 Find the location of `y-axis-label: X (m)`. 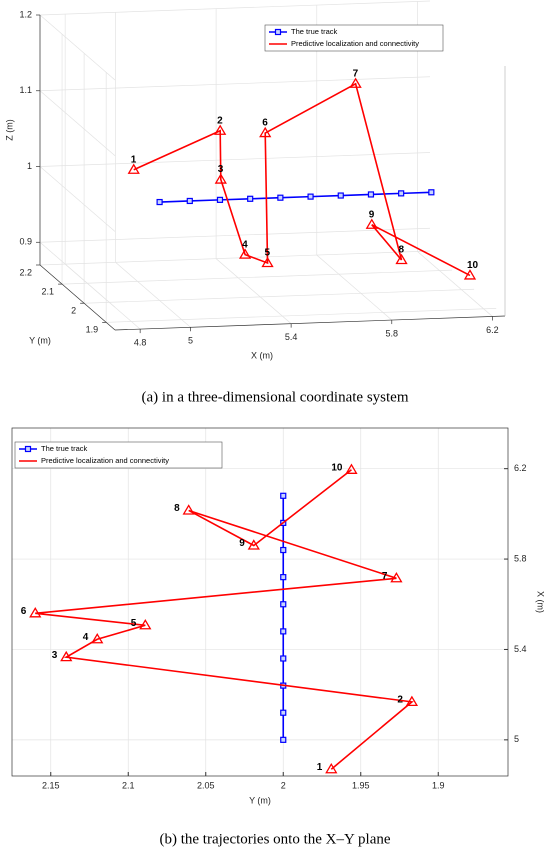

y-axis-label: X (m) is located at coordinates (541, 602).